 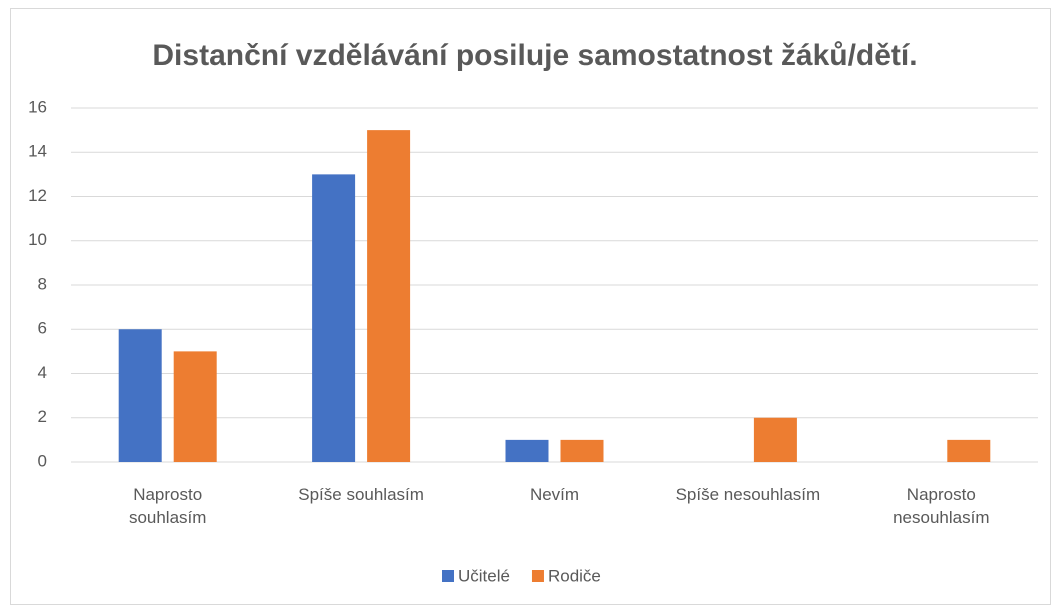 I want to click on y-tick-label: 14, so click(x=37, y=151).